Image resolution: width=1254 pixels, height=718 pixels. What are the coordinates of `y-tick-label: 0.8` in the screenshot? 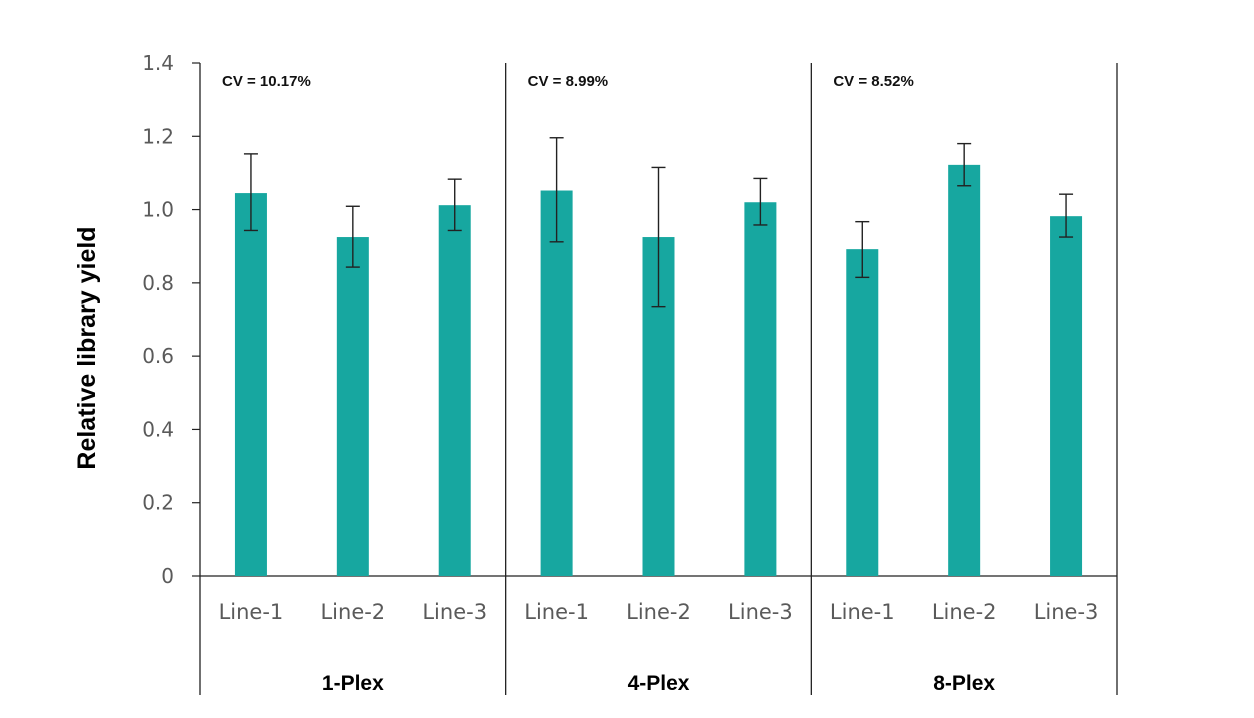 It's located at (158, 283).